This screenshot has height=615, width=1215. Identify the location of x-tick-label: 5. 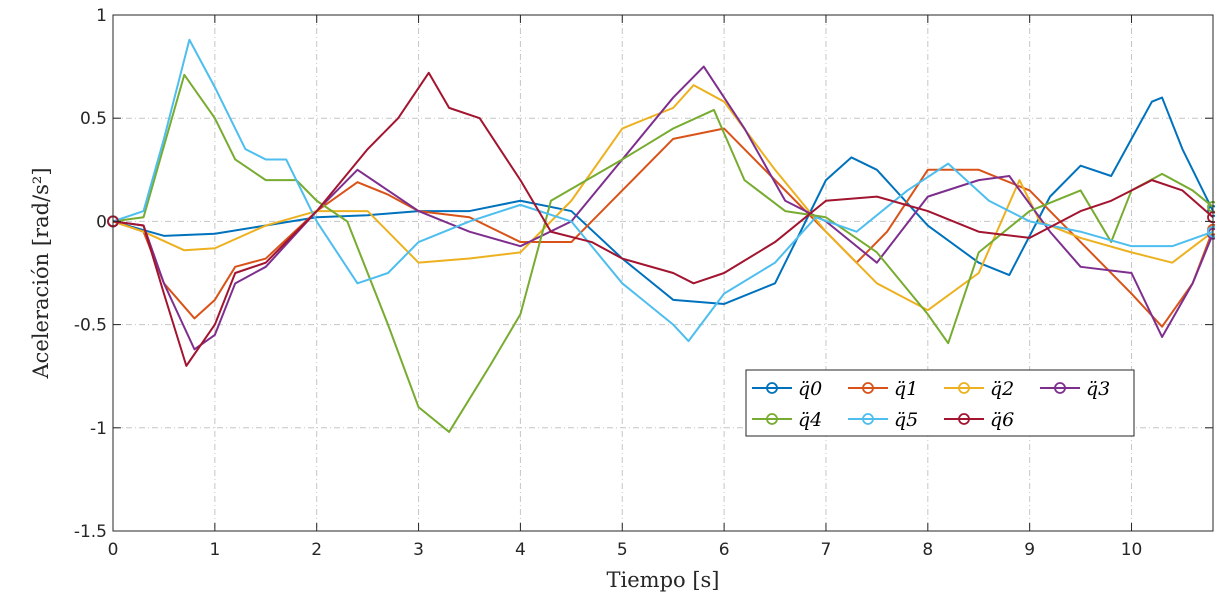
(622, 550).